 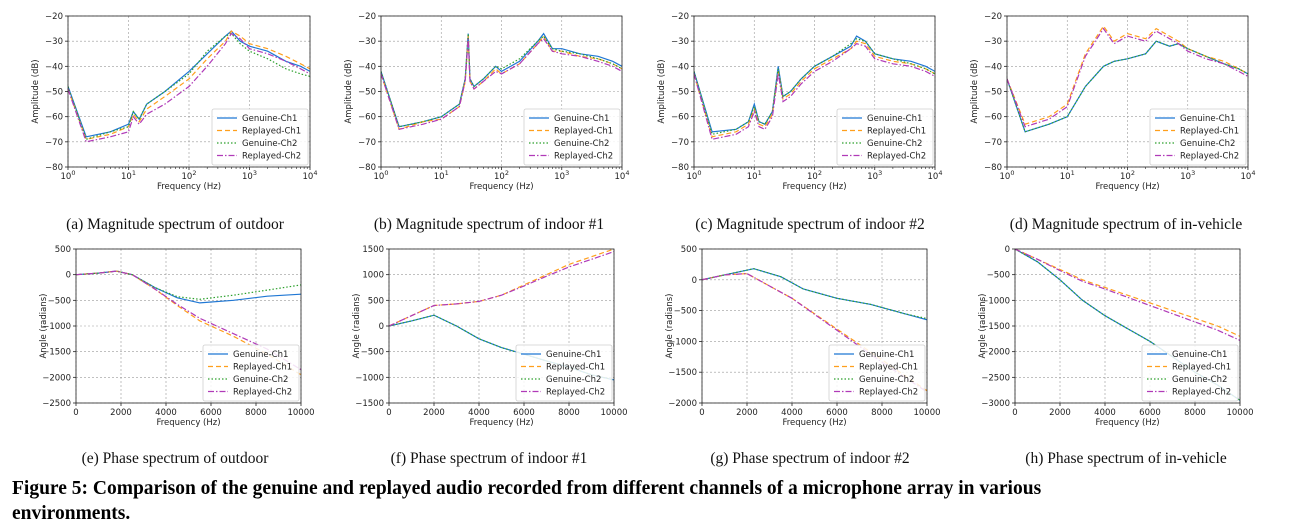 I want to click on subfigure-caption: (h) Phase spectrum of in-vehicle, so click(x=1126, y=458).